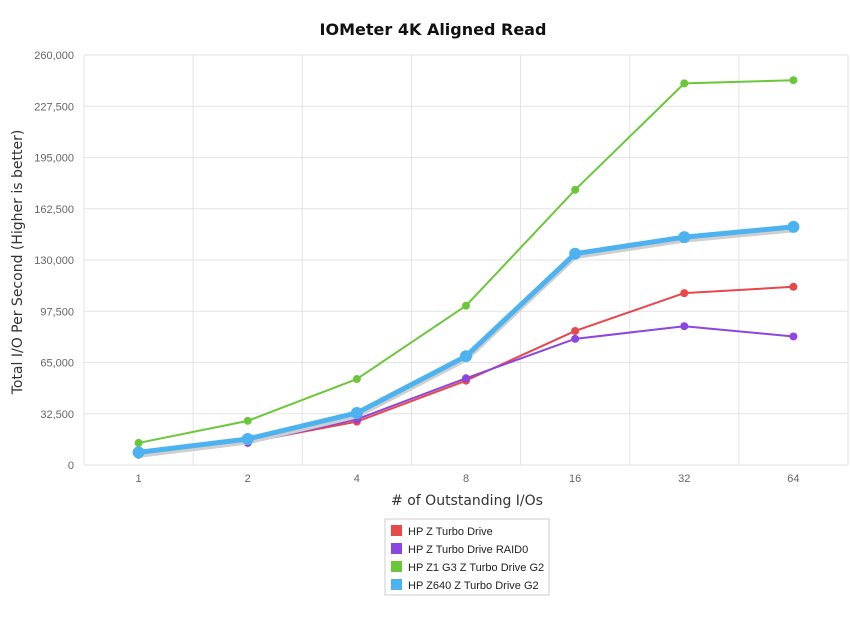 This screenshot has width=850, height=621. Describe the element at coordinates (468, 550) in the screenshot. I see `legend-label: HP Z Turbo Drive RAID0` at that location.